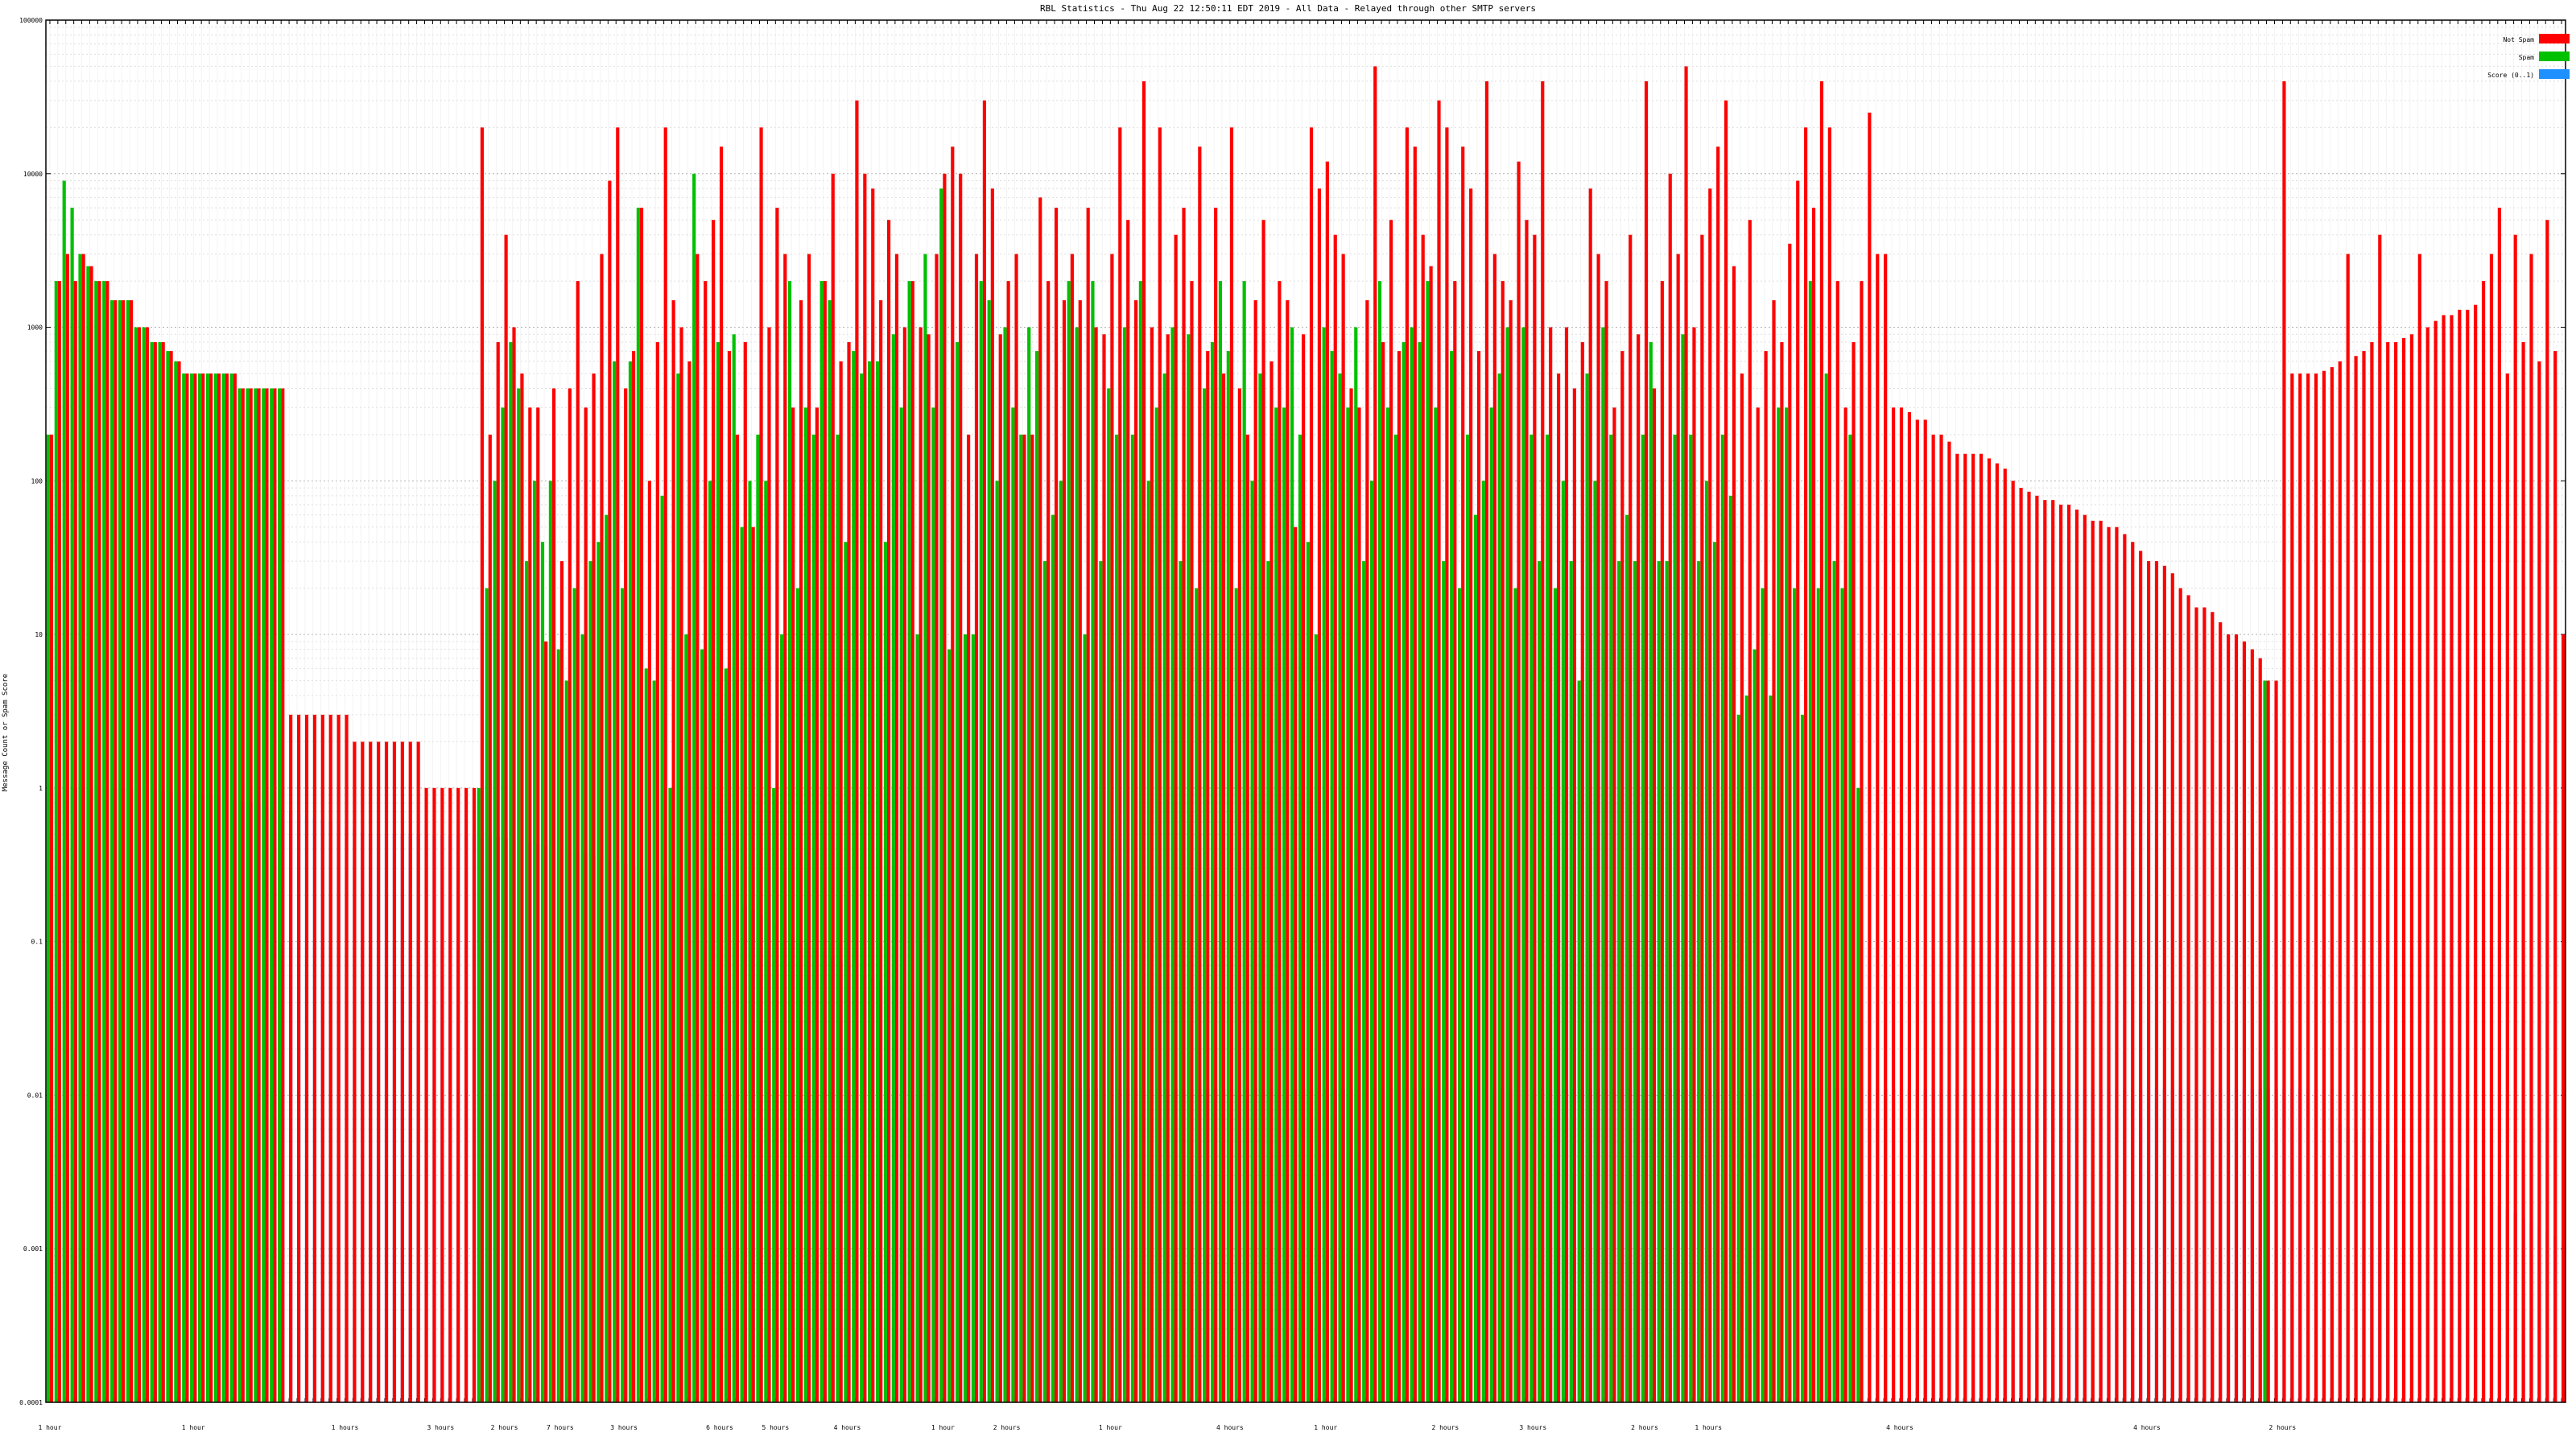  I want to click on legend: Not Spam Spam Score (0..1), so click(2528, 56).